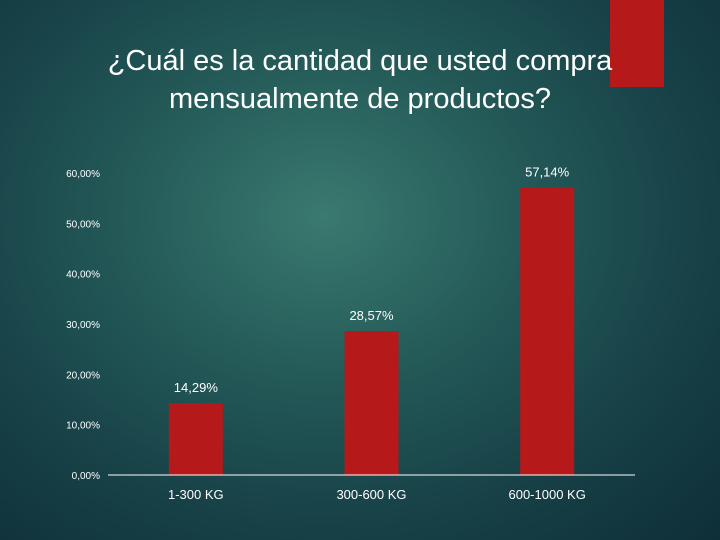 This screenshot has width=720, height=540. Describe the element at coordinates (371, 315) in the screenshot. I see `data-label: 28,57%` at that location.